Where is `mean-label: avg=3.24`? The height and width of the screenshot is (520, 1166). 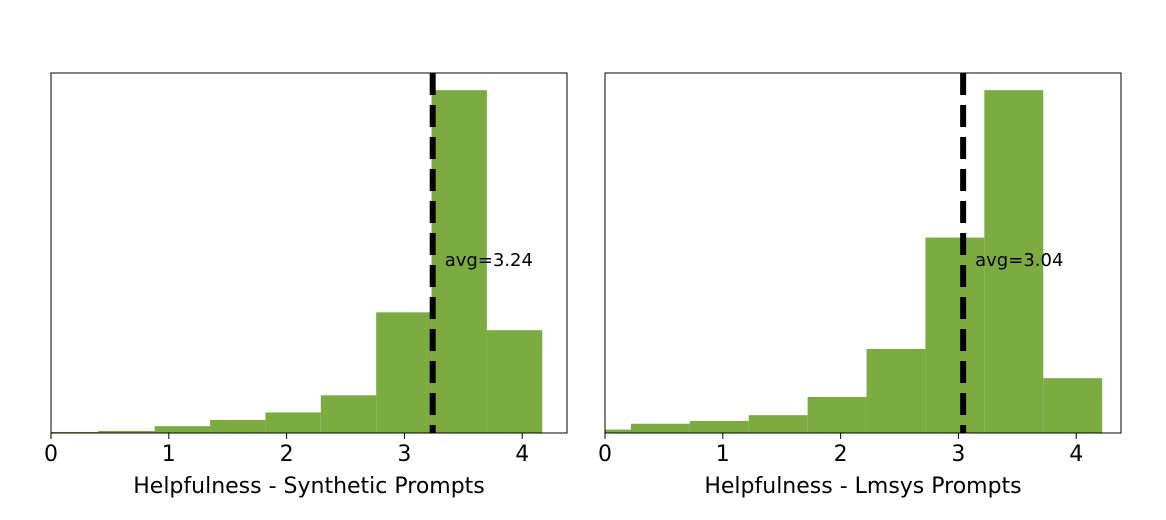 mean-label: avg=3.24 is located at coordinates (489, 260).